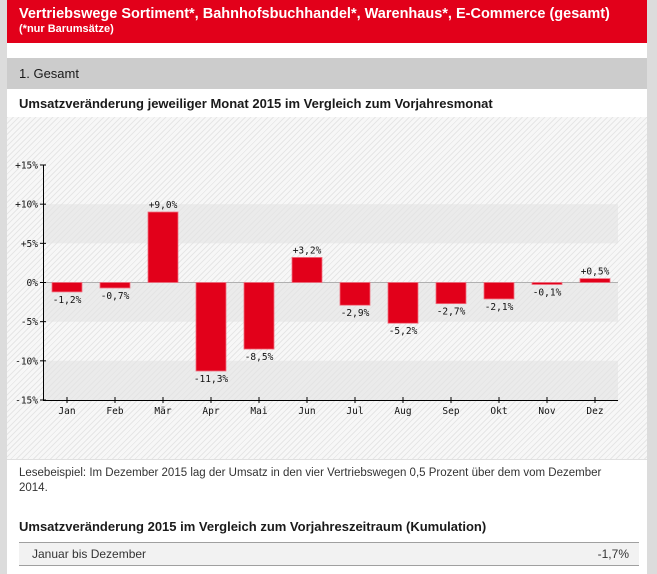 Image resolution: width=657 pixels, height=574 pixels. What do you see at coordinates (327, 73) in the screenshot?
I see `section-header: 1. Gesamt` at bounding box center [327, 73].